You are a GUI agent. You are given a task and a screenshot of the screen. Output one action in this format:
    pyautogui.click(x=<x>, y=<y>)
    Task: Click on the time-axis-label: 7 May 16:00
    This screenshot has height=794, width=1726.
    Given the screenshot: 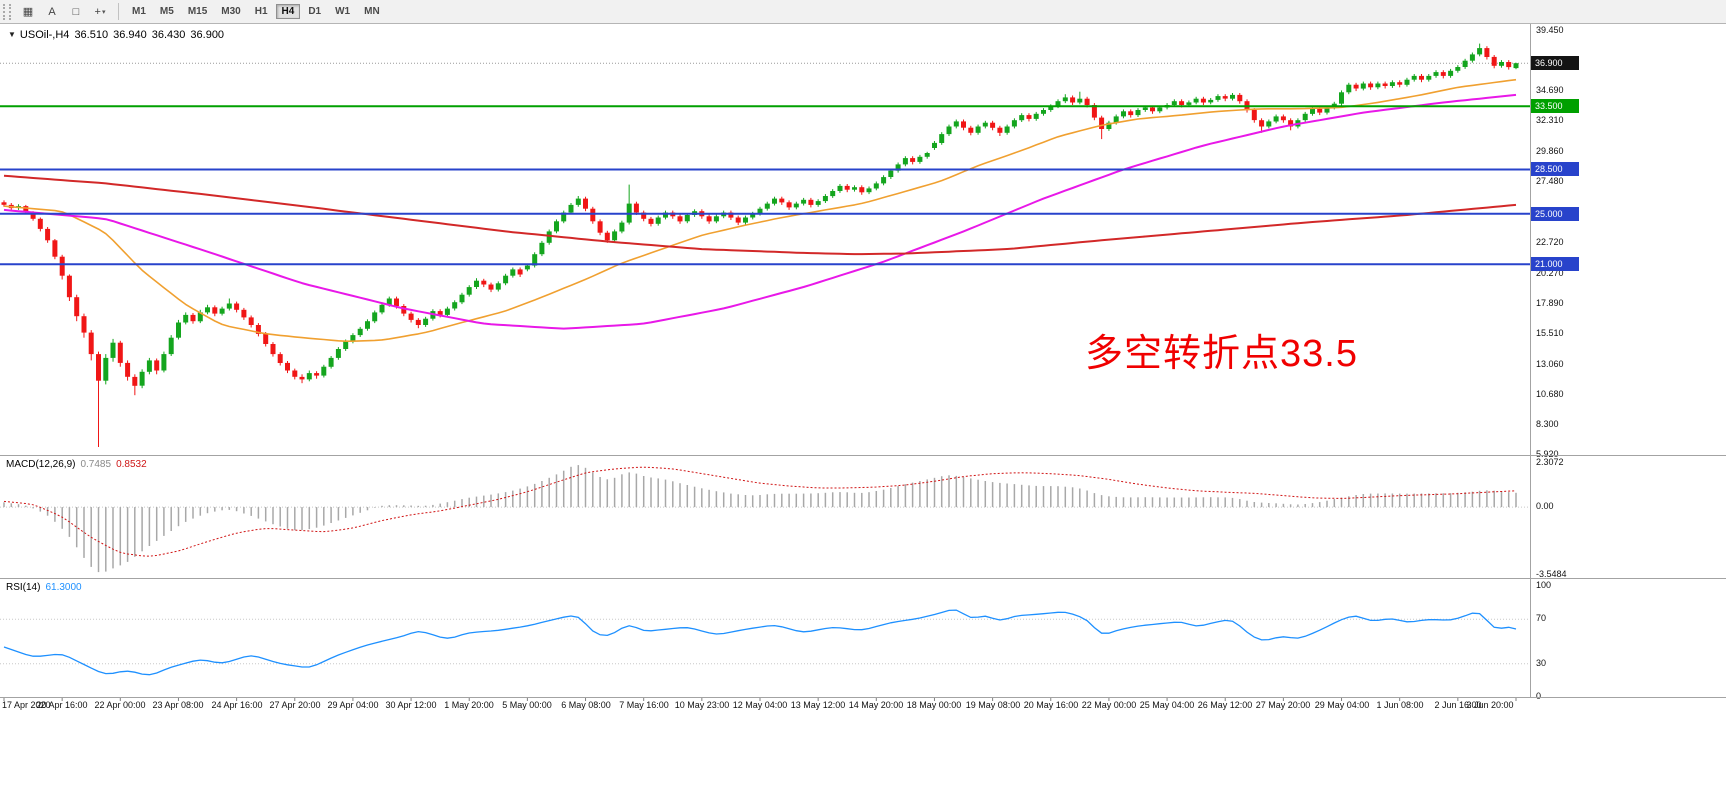 What is the action you would take?
    pyautogui.click(x=644, y=705)
    